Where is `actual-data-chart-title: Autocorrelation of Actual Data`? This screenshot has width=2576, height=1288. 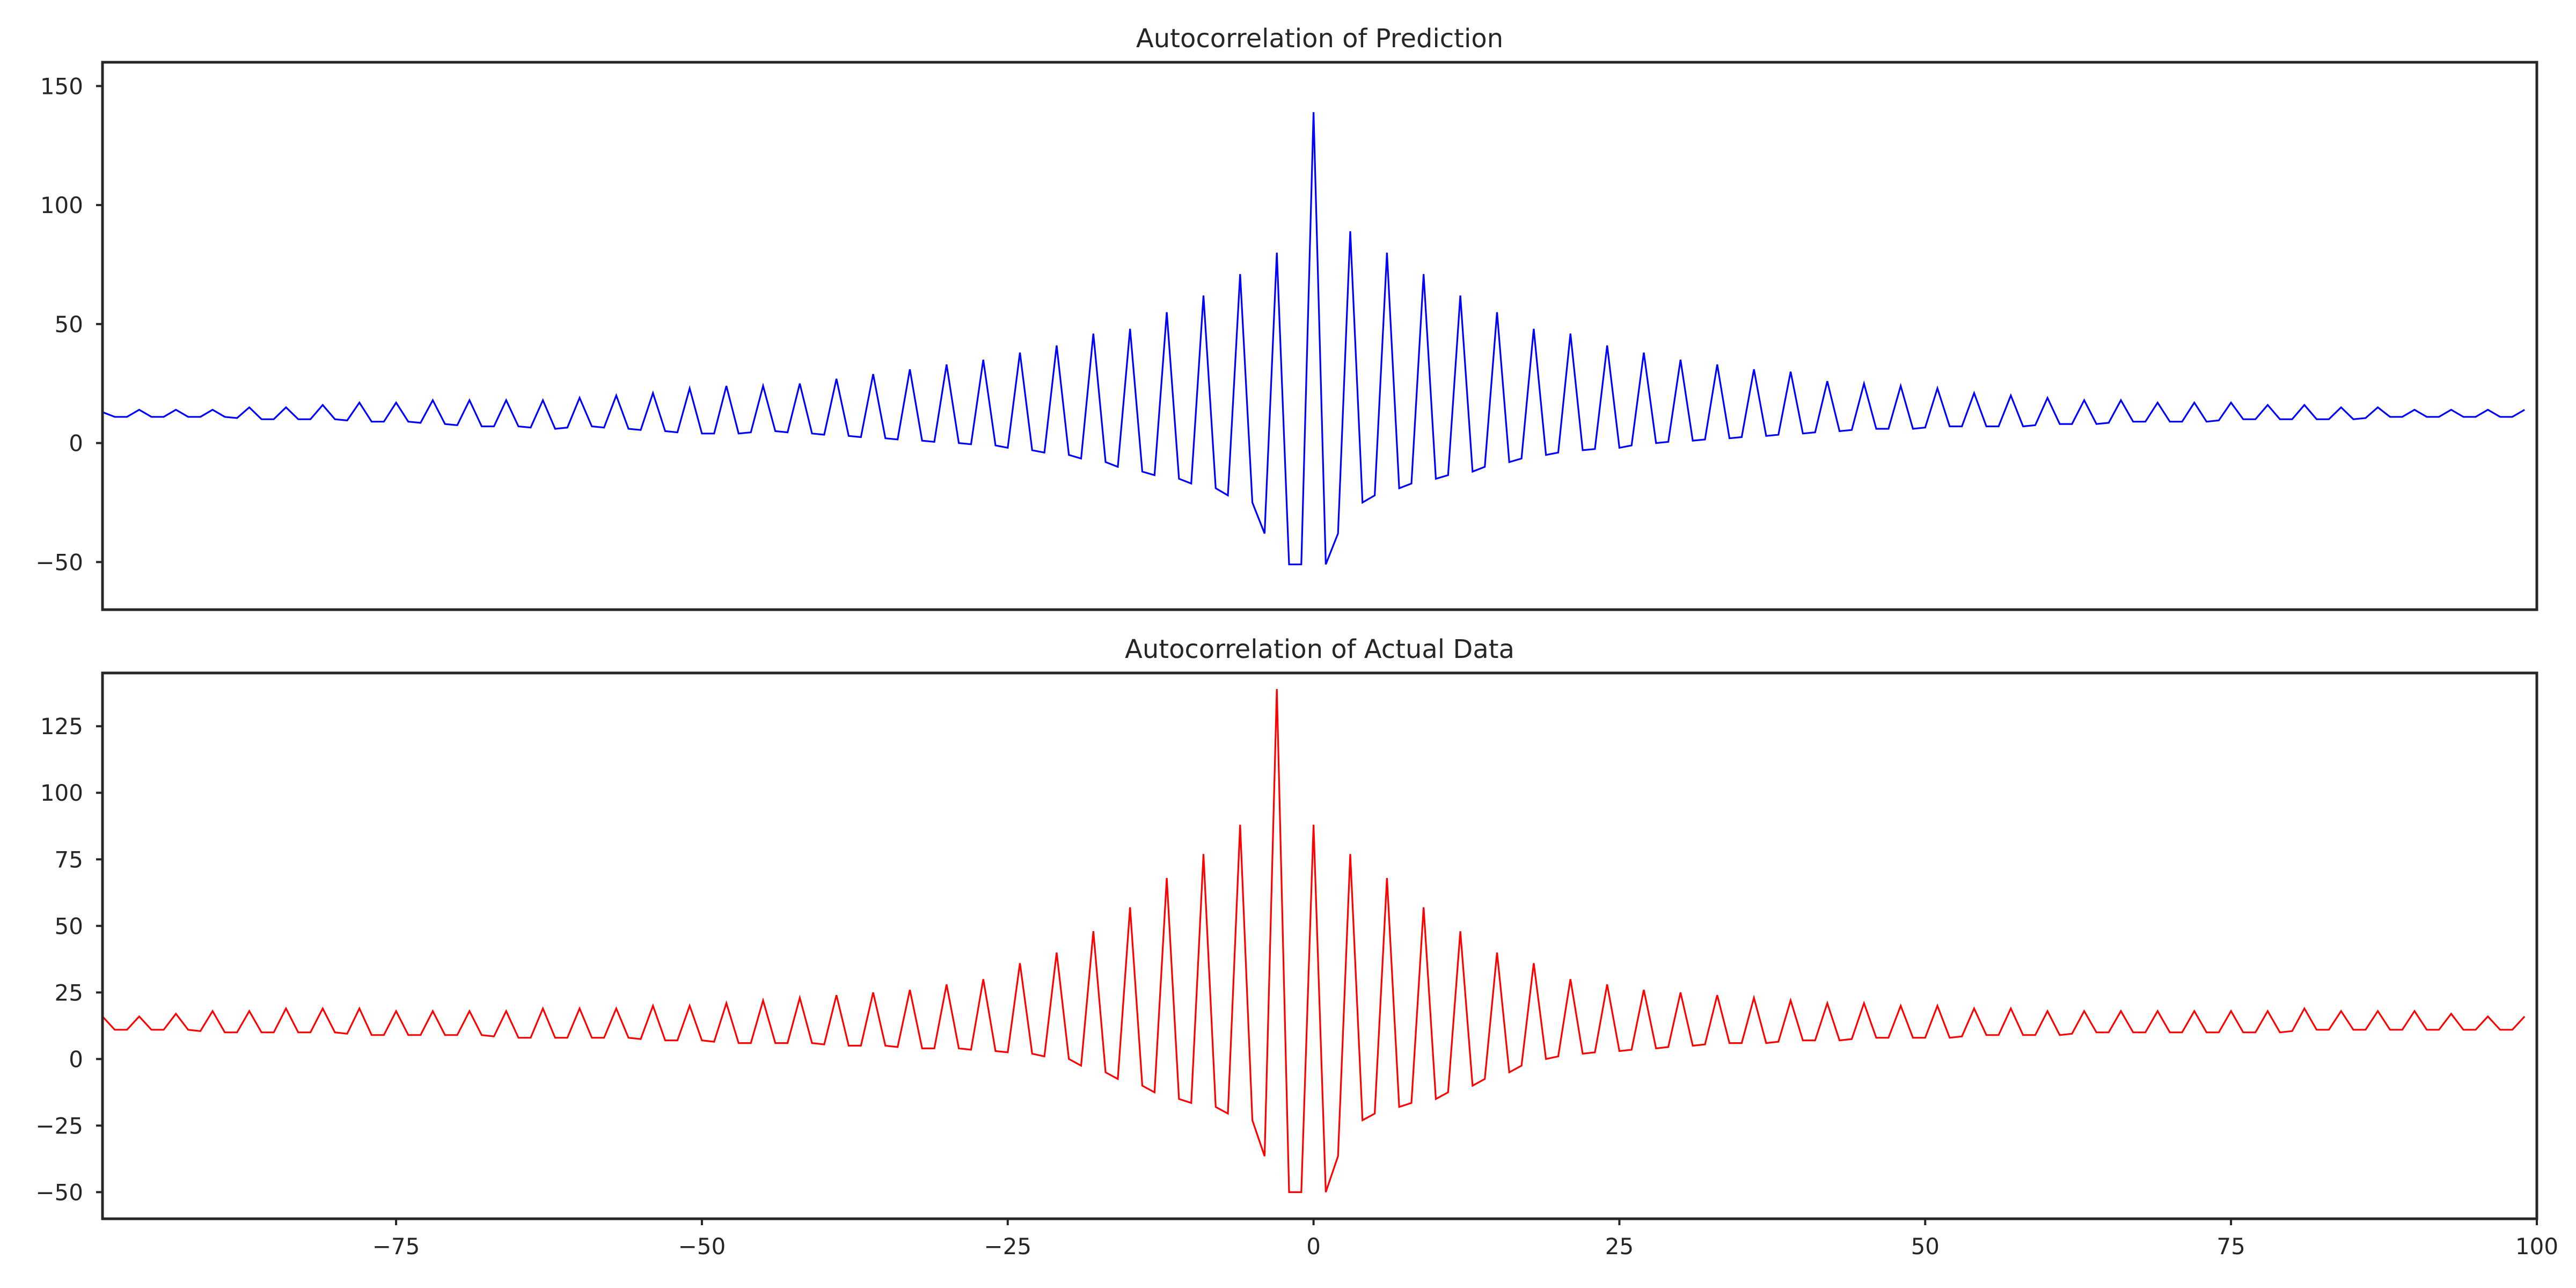 actual-data-chart-title: Autocorrelation of Actual Data is located at coordinates (1319, 649).